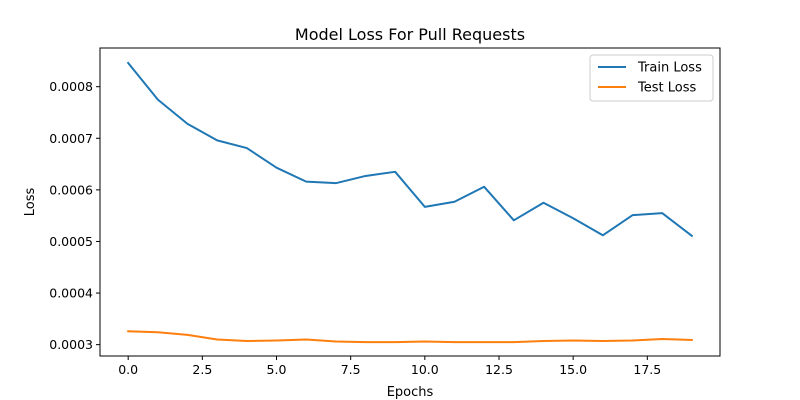 This screenshot has height=400, width=800. What do you see at coordinates (669, 68) in the screenshot?
I see `legend-label-train-loss: Train Loss` at bounding box center [669, 68].